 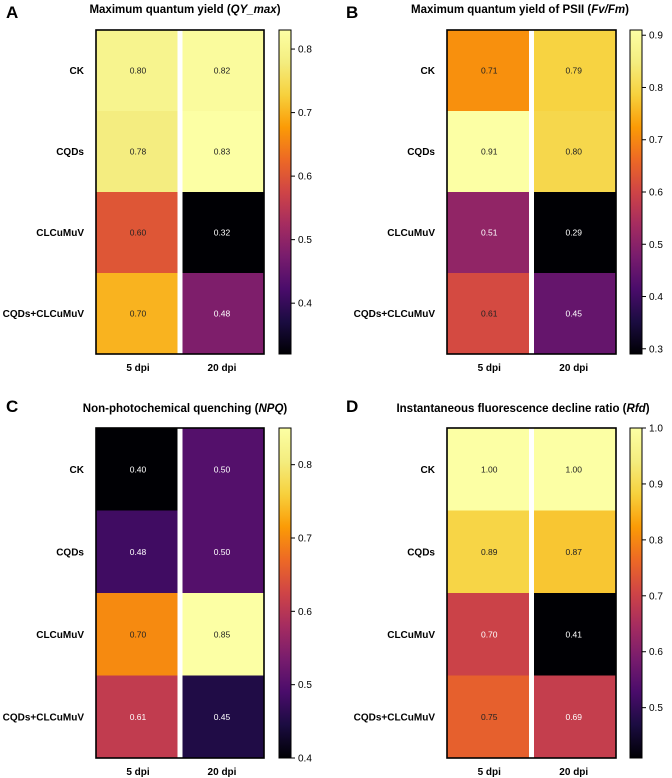 I want to click on title-prefix: Maximum quantum yield of PSII (, so click(x=501, y=10).